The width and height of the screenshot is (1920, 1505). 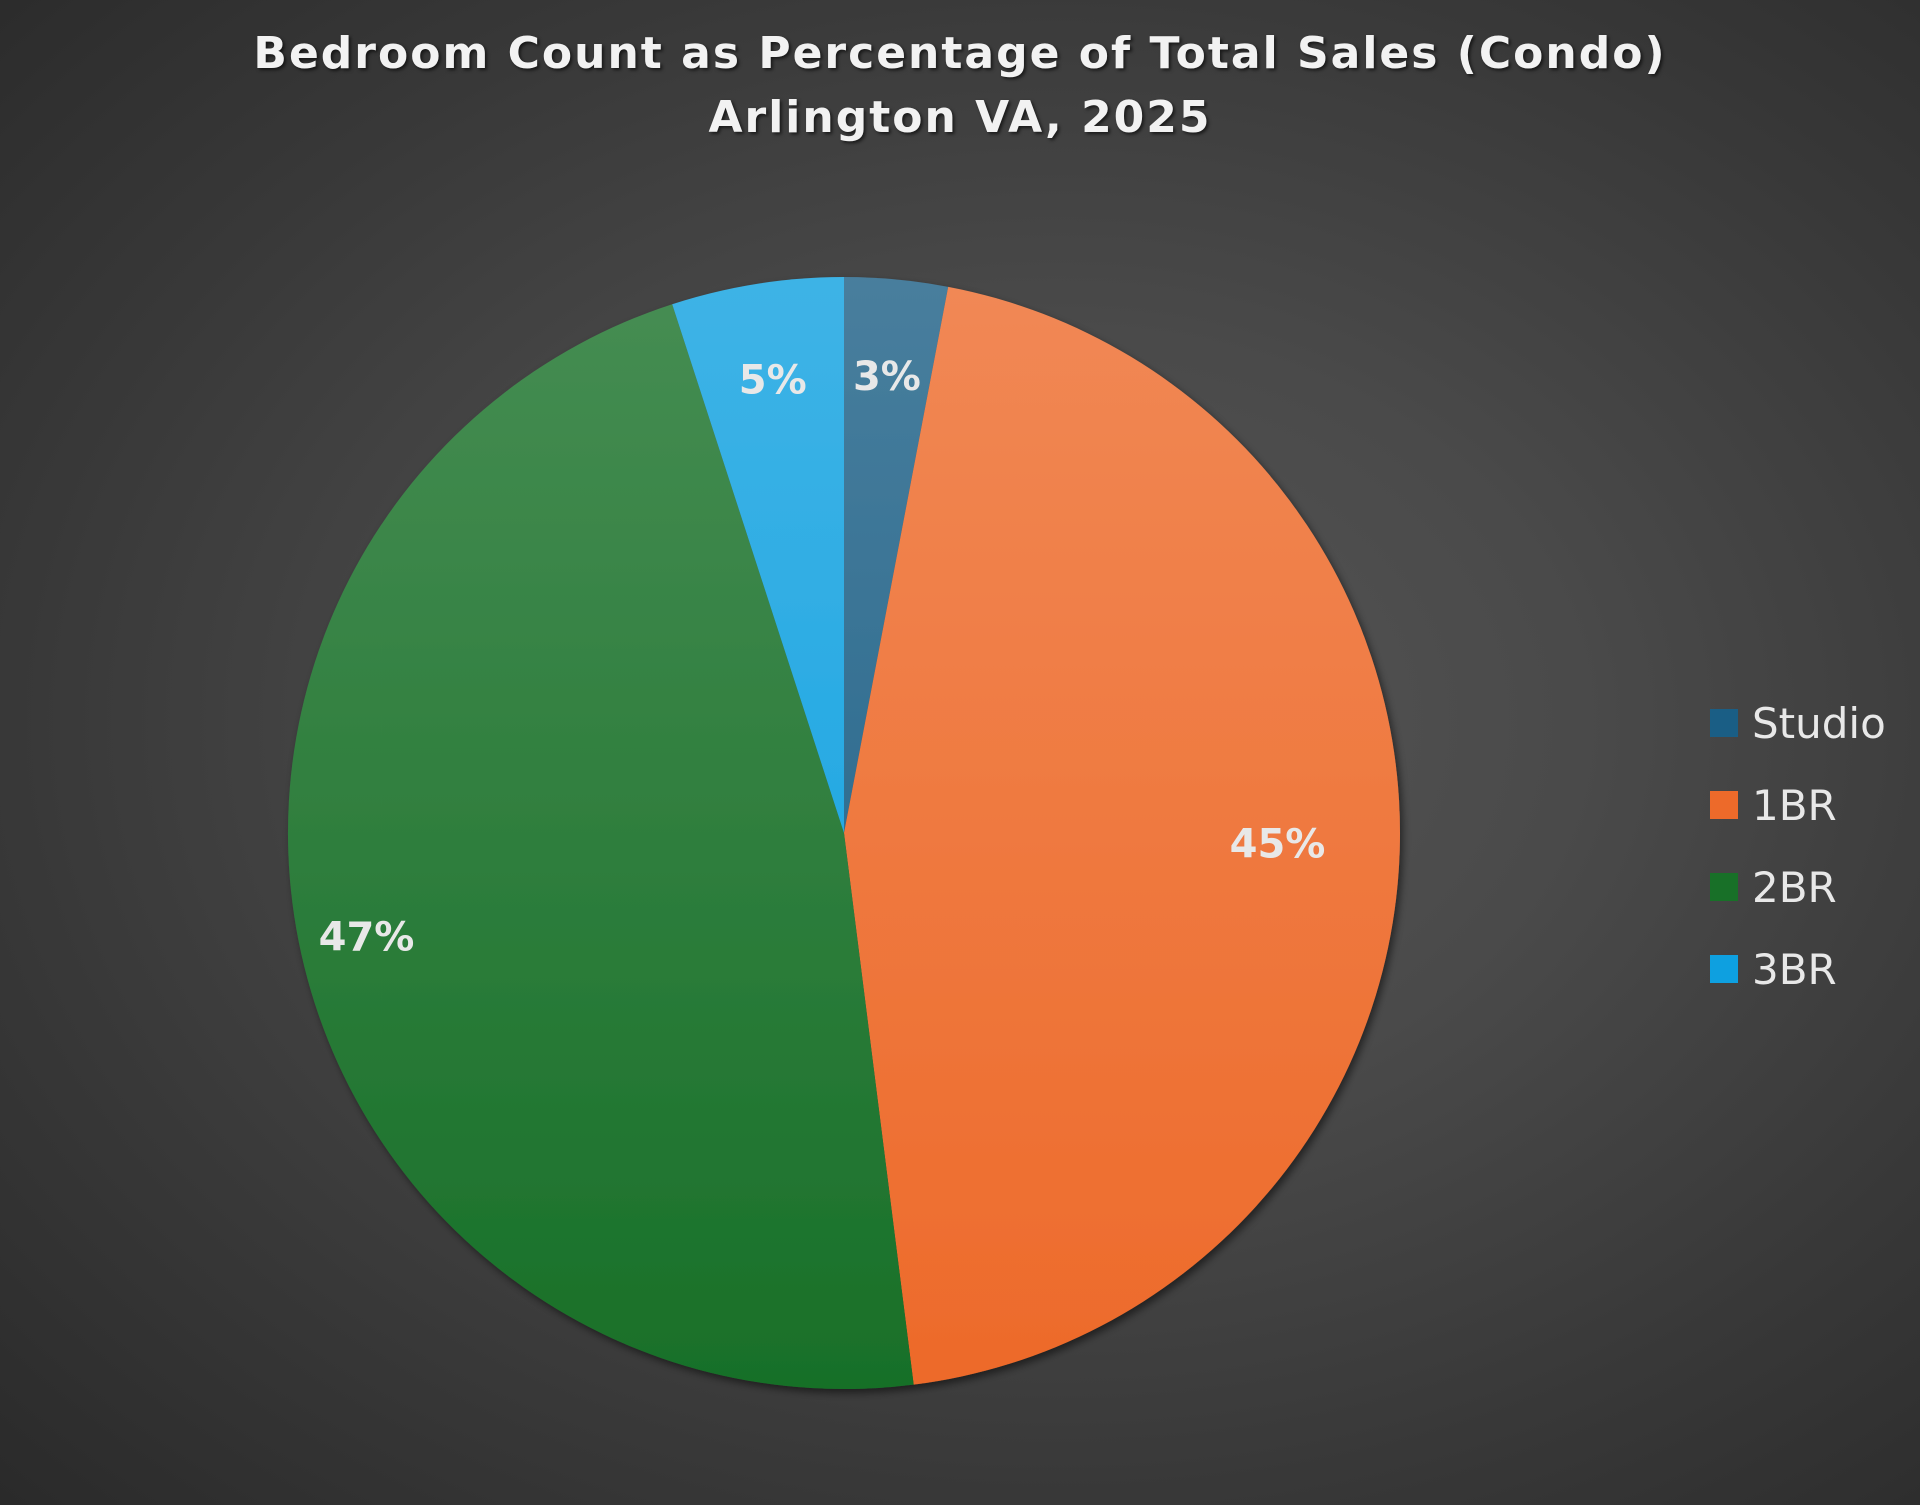 I want to click on legend-label-studio: Studio, so click(x=1819, y=723).